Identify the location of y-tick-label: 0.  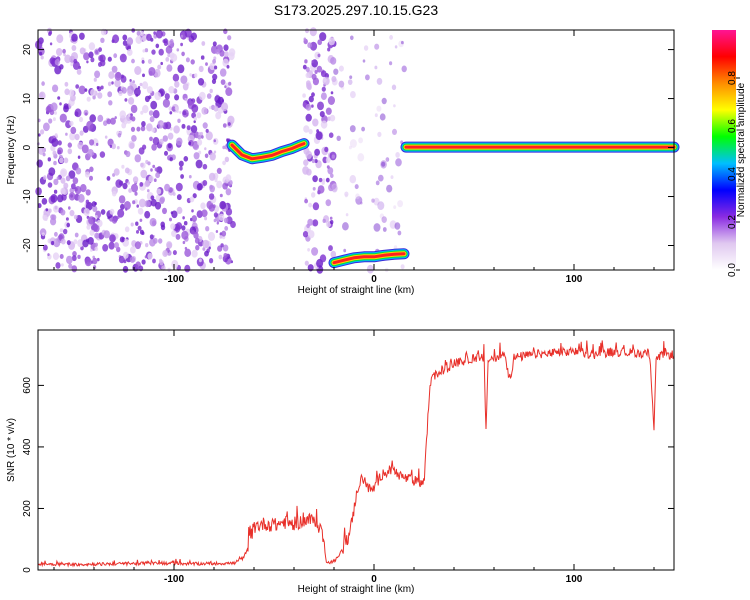
(27, 570).